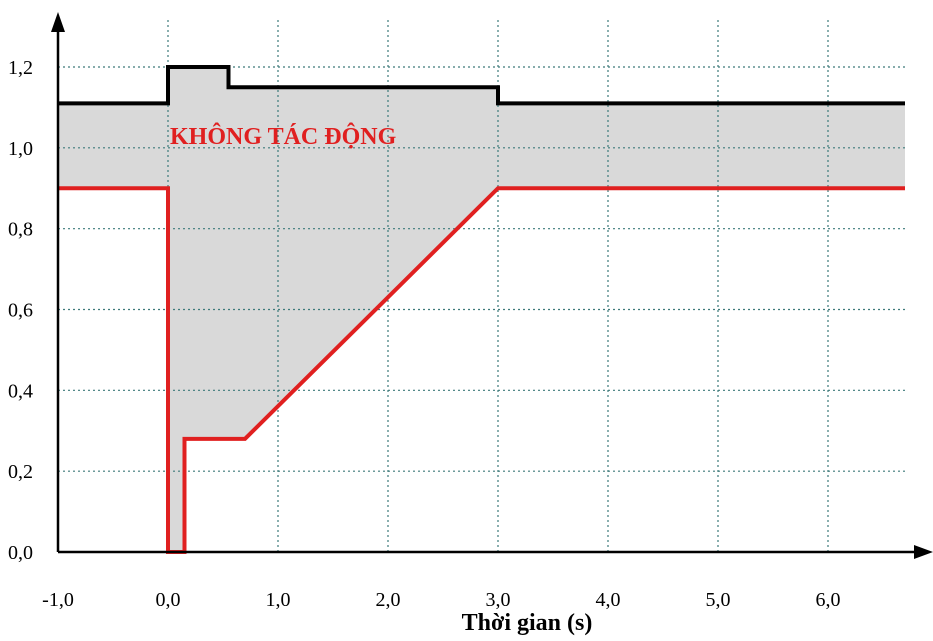 Image resolution: width=933 pixels, height=641 pixels. I want to click on y-tick-label-4: 0,8, so click(20, 230).